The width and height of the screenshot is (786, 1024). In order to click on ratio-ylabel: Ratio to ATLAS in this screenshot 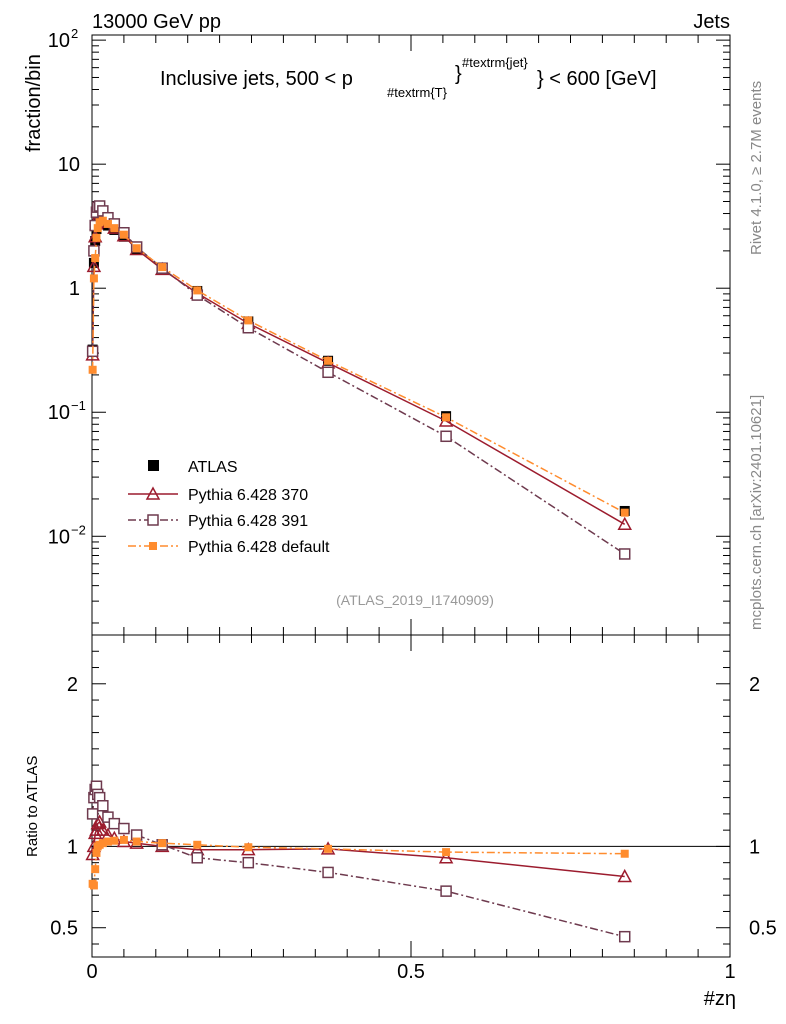, I will do `click(32, 806)`.